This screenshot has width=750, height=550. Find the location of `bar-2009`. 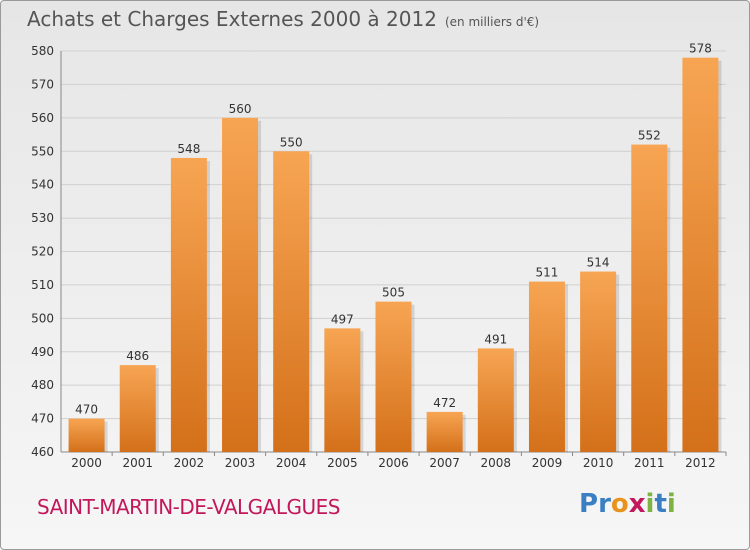

bar-2009 is located at coordinates (546, 366).